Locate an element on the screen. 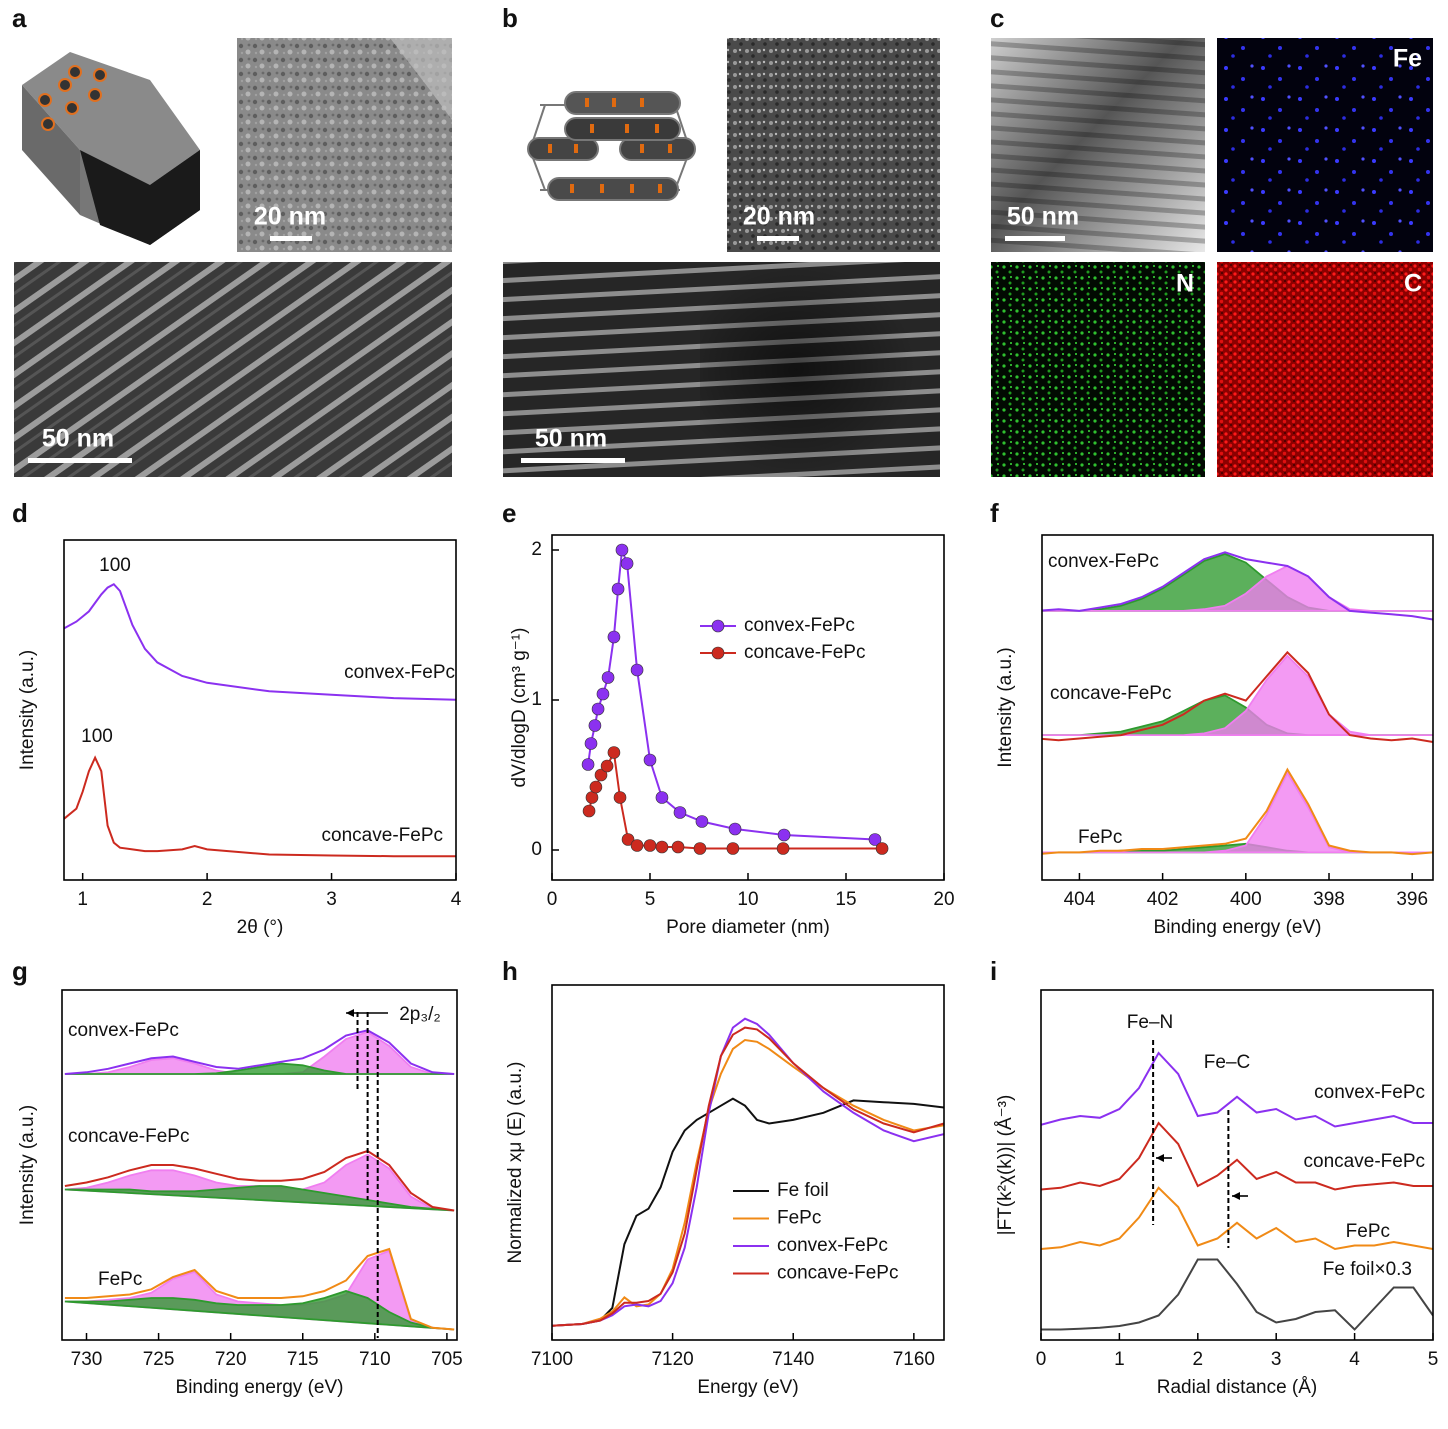 This screenshot has height=1429, width=1448. panel-label: a is located at coordinates (19, 18).